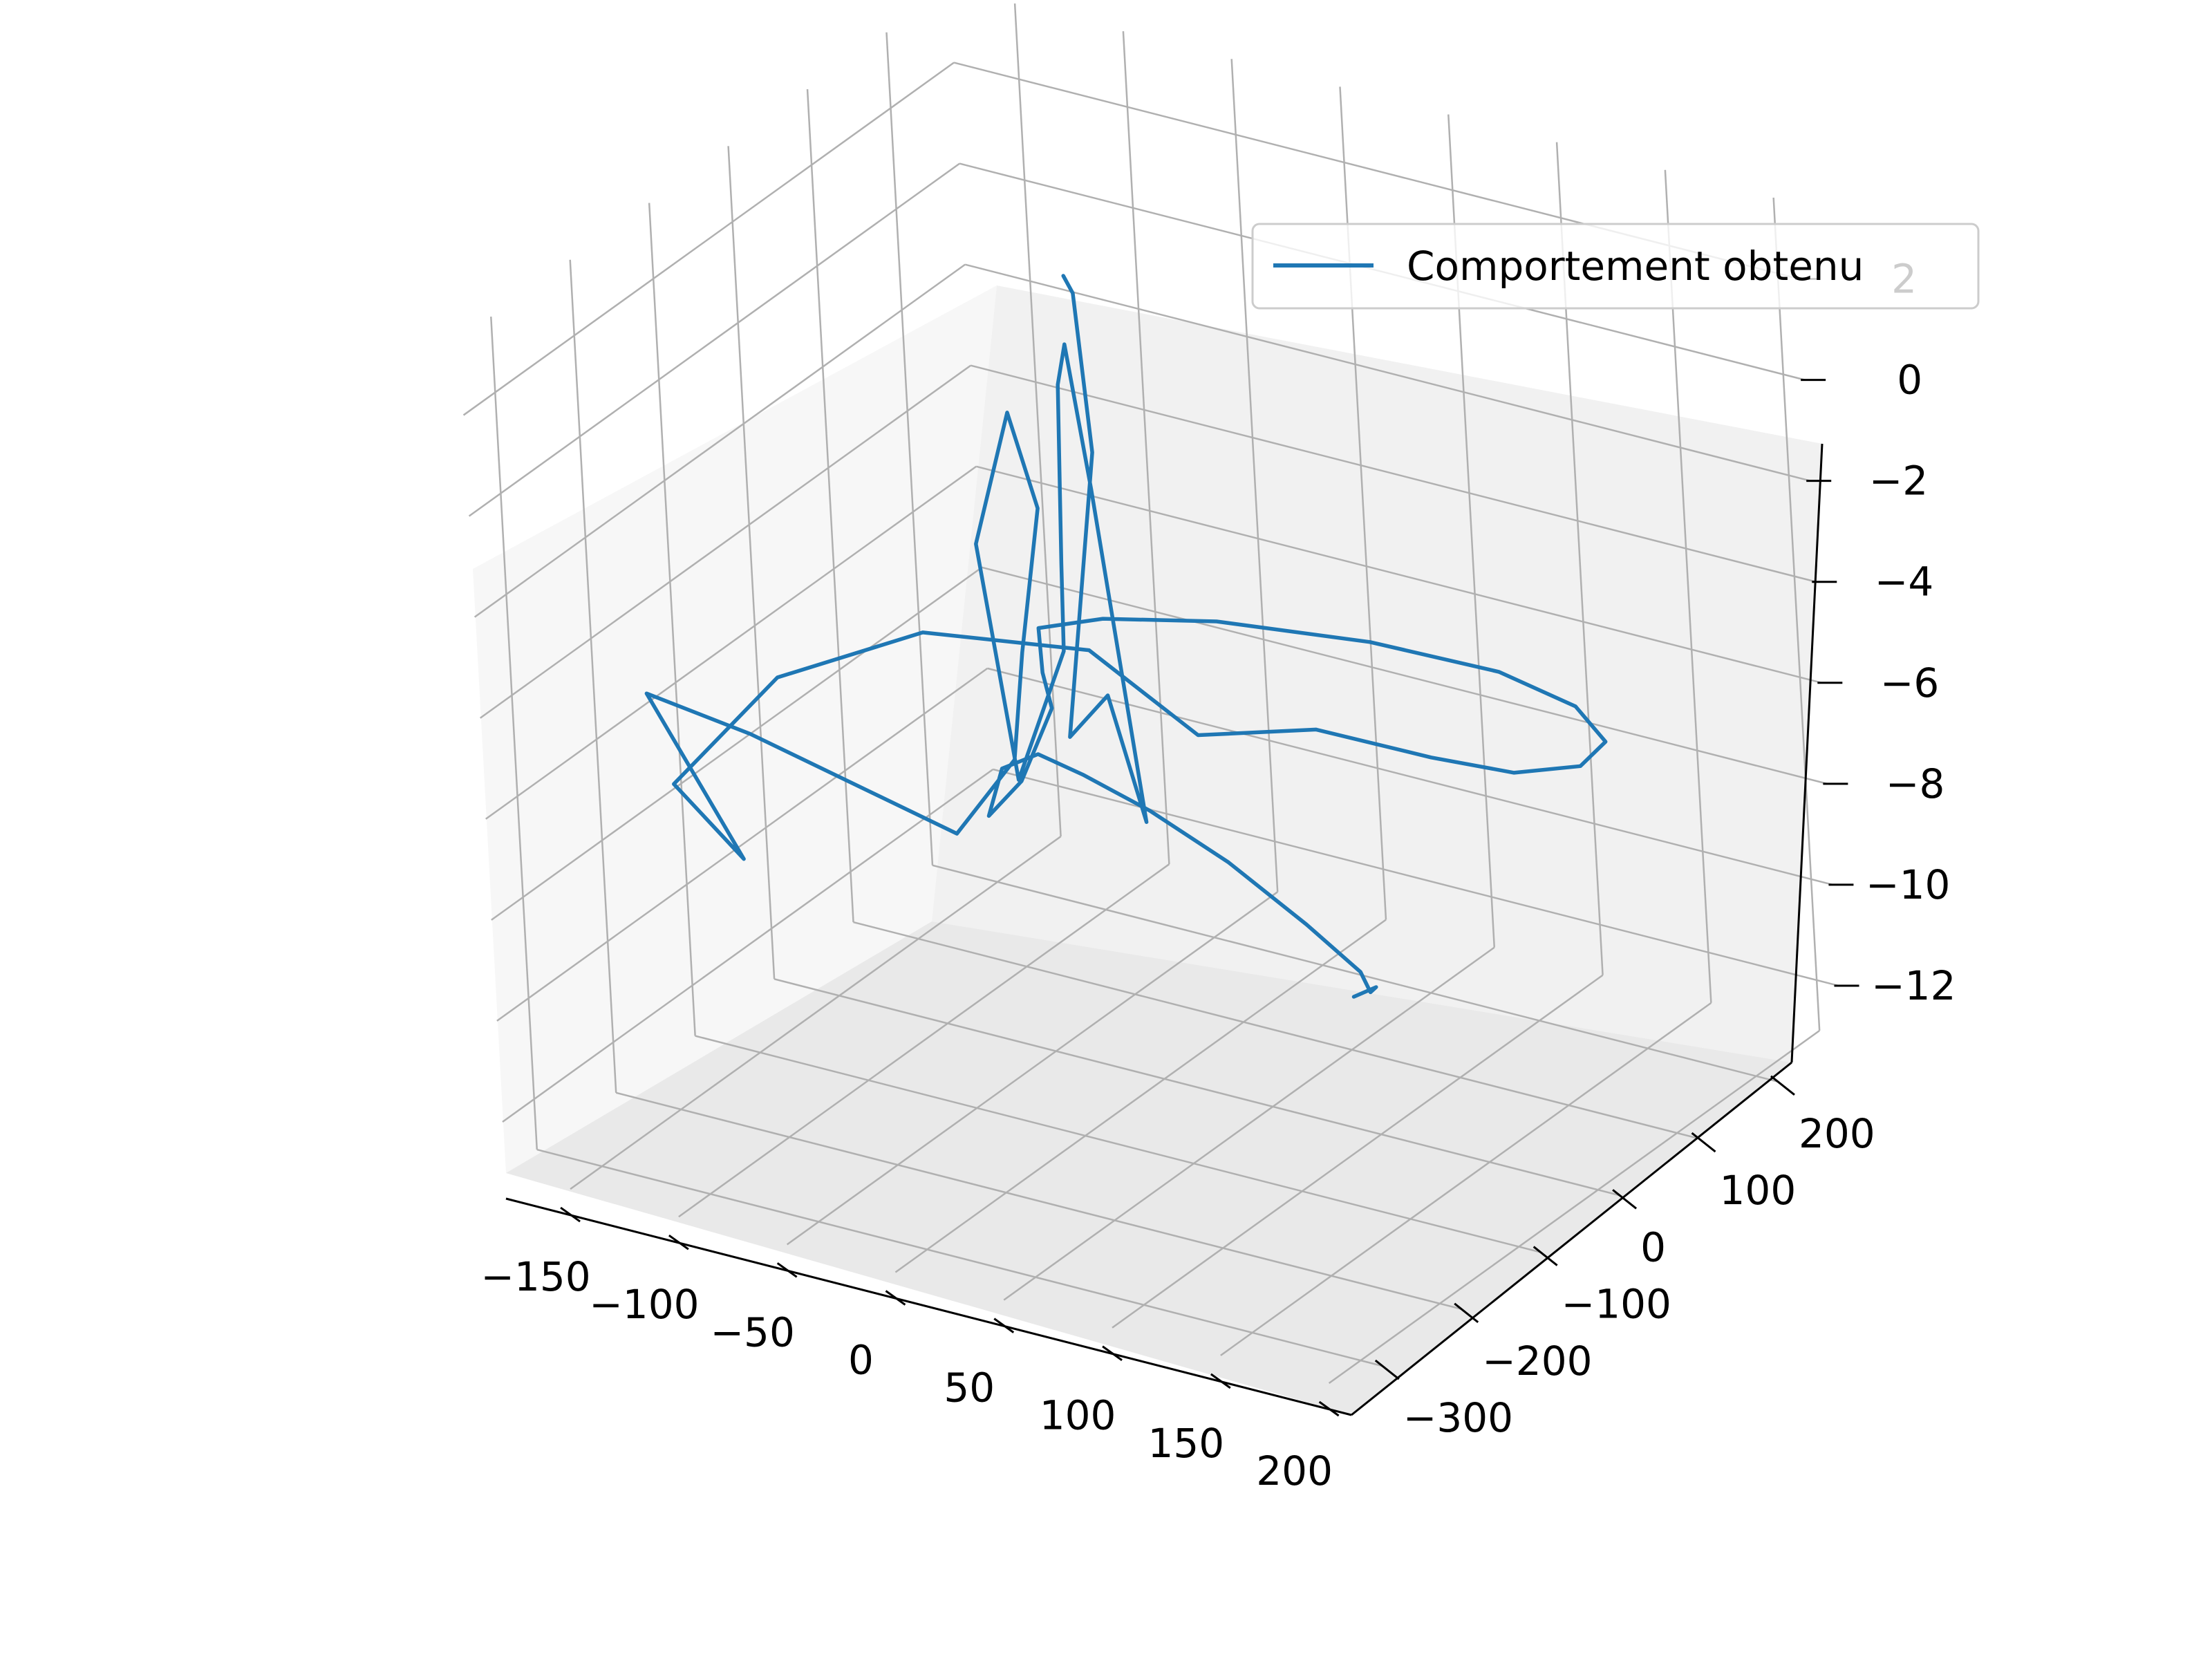 The image size is (2212, 1659). I want to click on legend: Comportement obtenu, so click(1615, 266).